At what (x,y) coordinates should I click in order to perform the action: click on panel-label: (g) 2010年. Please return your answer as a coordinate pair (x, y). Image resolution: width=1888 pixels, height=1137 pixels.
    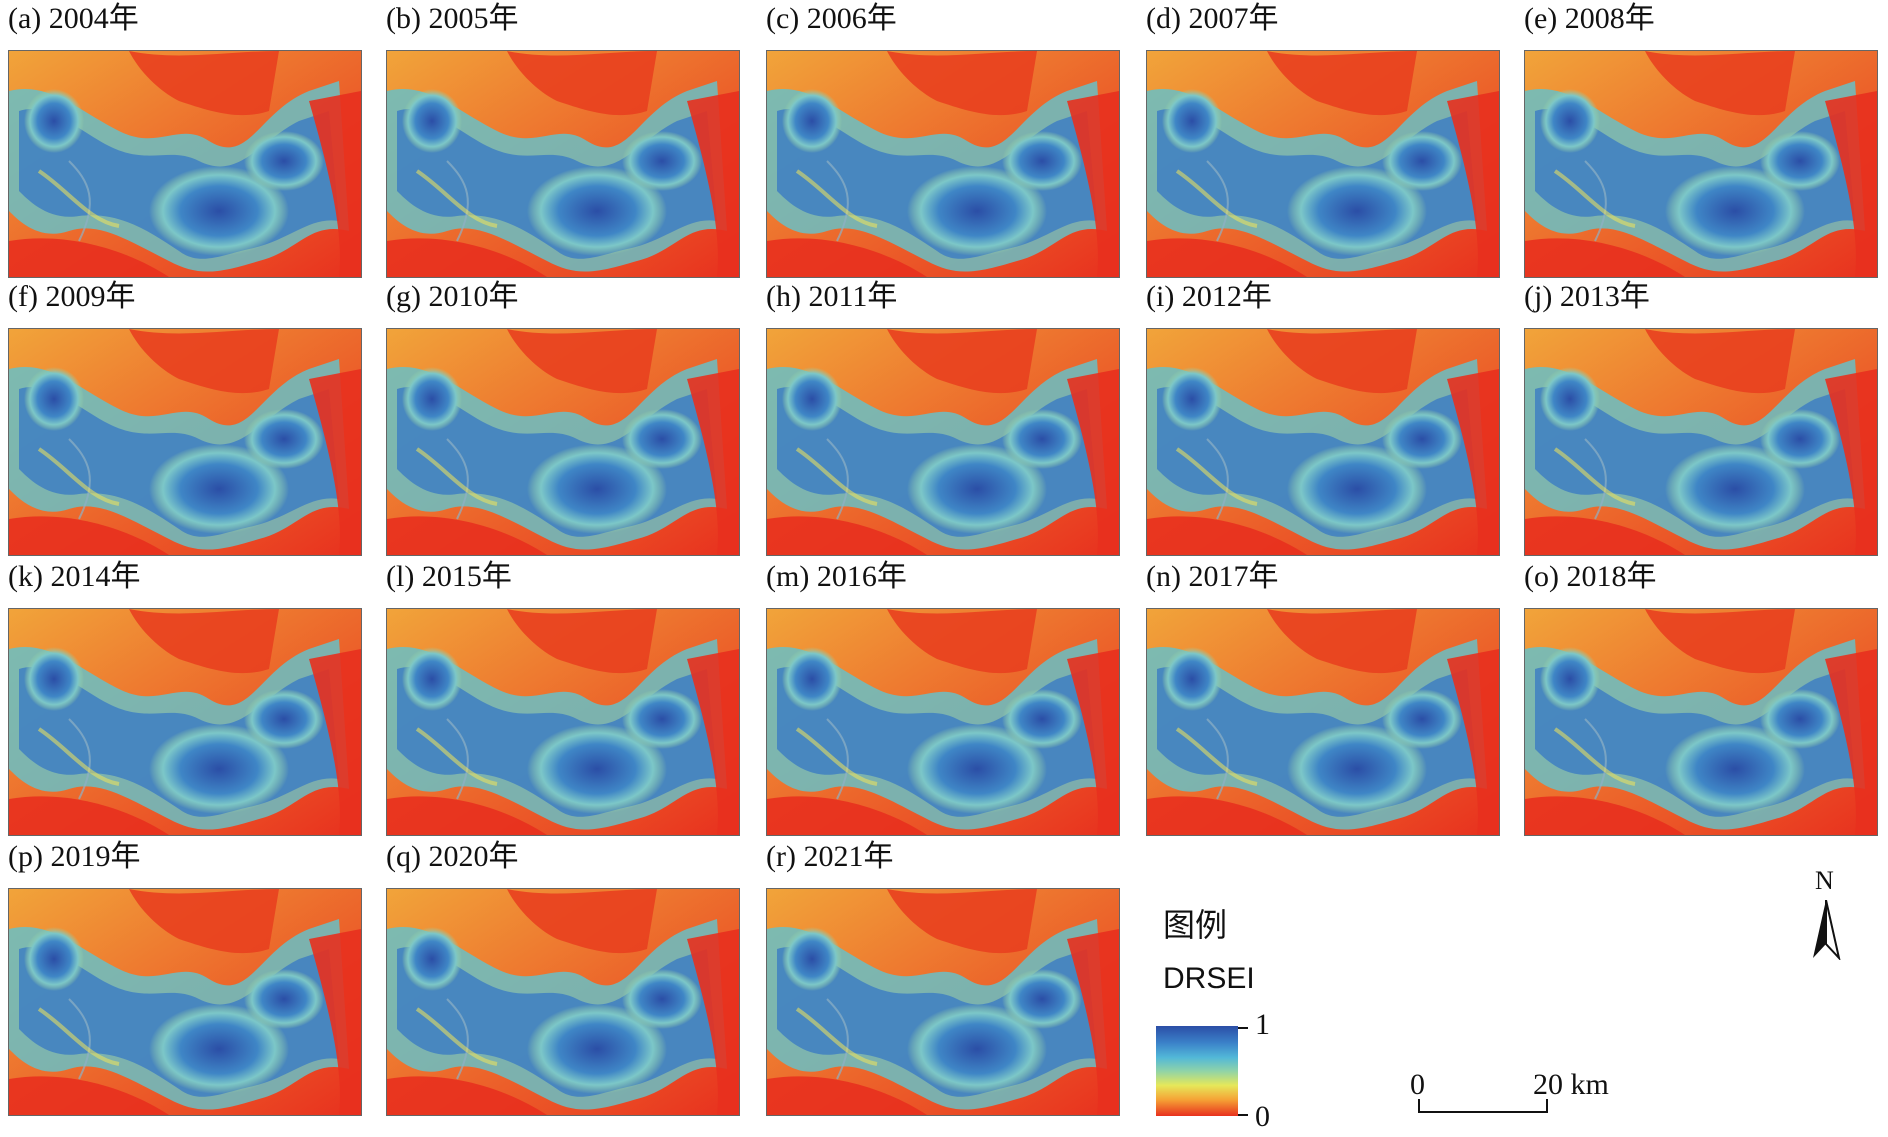
    Looking at the image, I should click on (452, 296).